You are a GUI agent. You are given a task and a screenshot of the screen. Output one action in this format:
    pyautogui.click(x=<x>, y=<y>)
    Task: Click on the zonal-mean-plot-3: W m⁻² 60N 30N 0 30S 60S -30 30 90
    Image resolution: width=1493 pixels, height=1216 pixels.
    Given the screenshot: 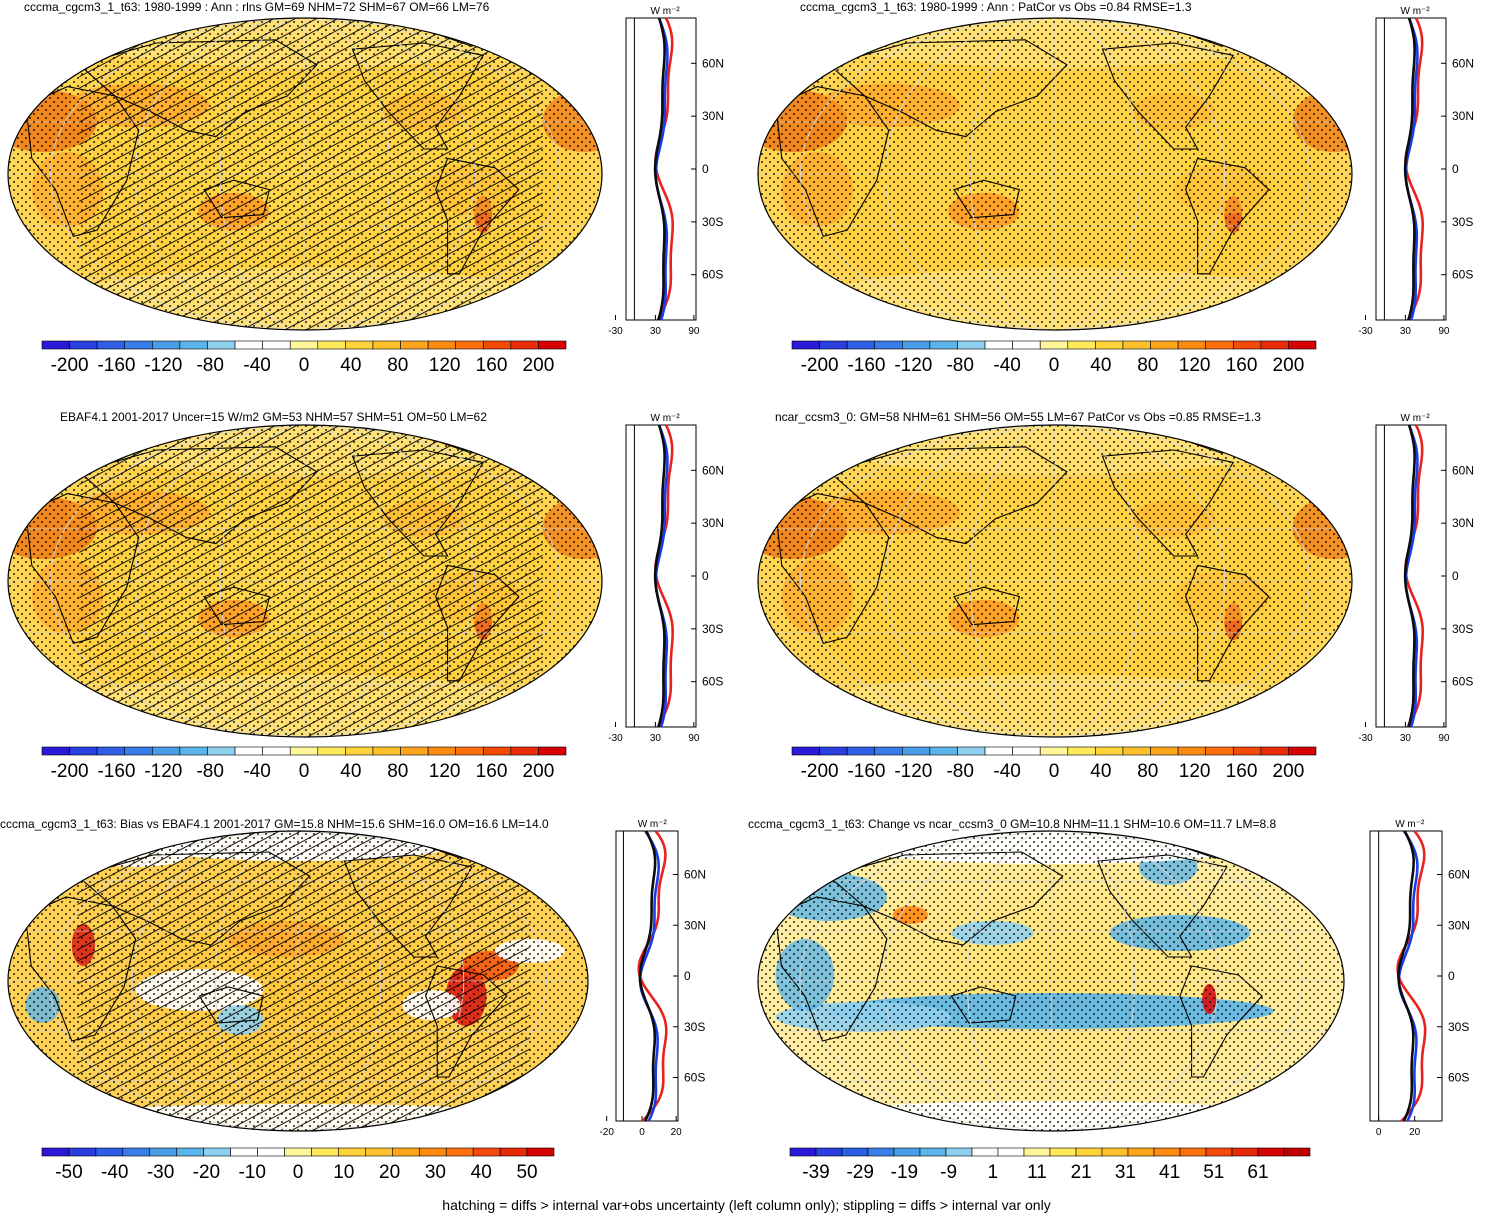 What is the action you would take?
    pyautogui.click(x=666, y=578)
    